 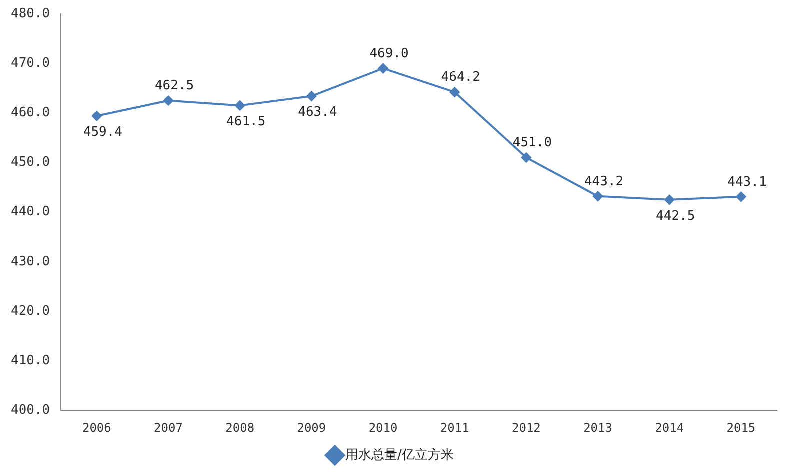 What do you see at coordinates (30, 113) in the screenshot?
I see `y-tick-label: 460.0` at bounding box center [30, 113].